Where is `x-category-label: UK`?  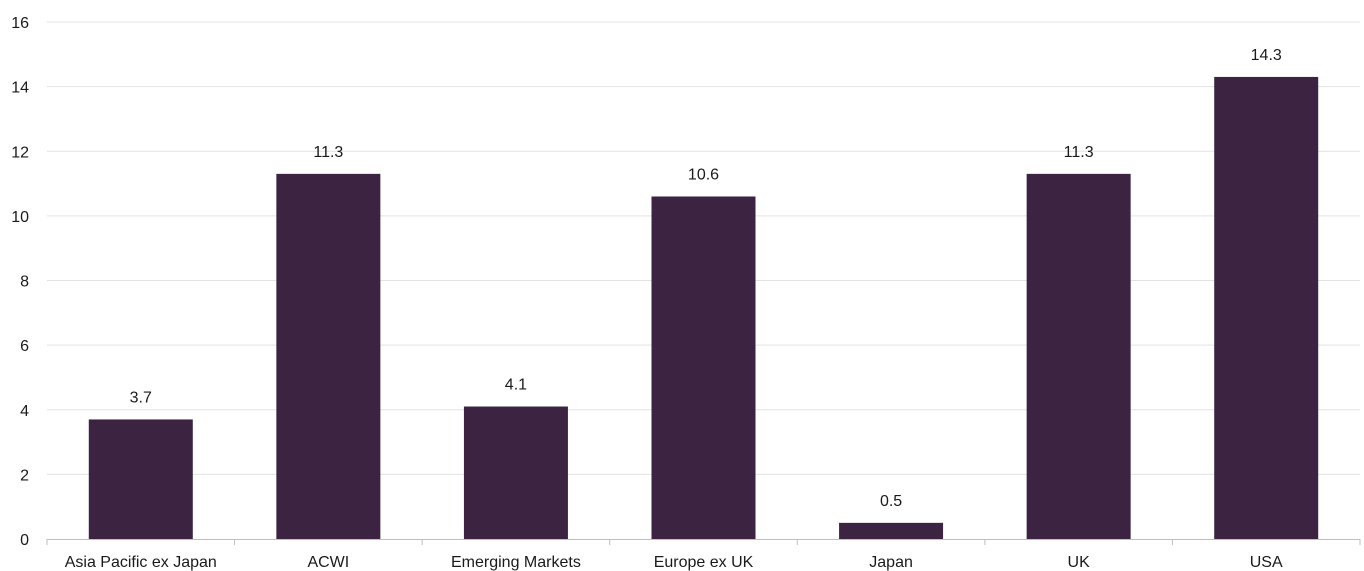
x-category-label: UK is located at coordinates (1079, 562).